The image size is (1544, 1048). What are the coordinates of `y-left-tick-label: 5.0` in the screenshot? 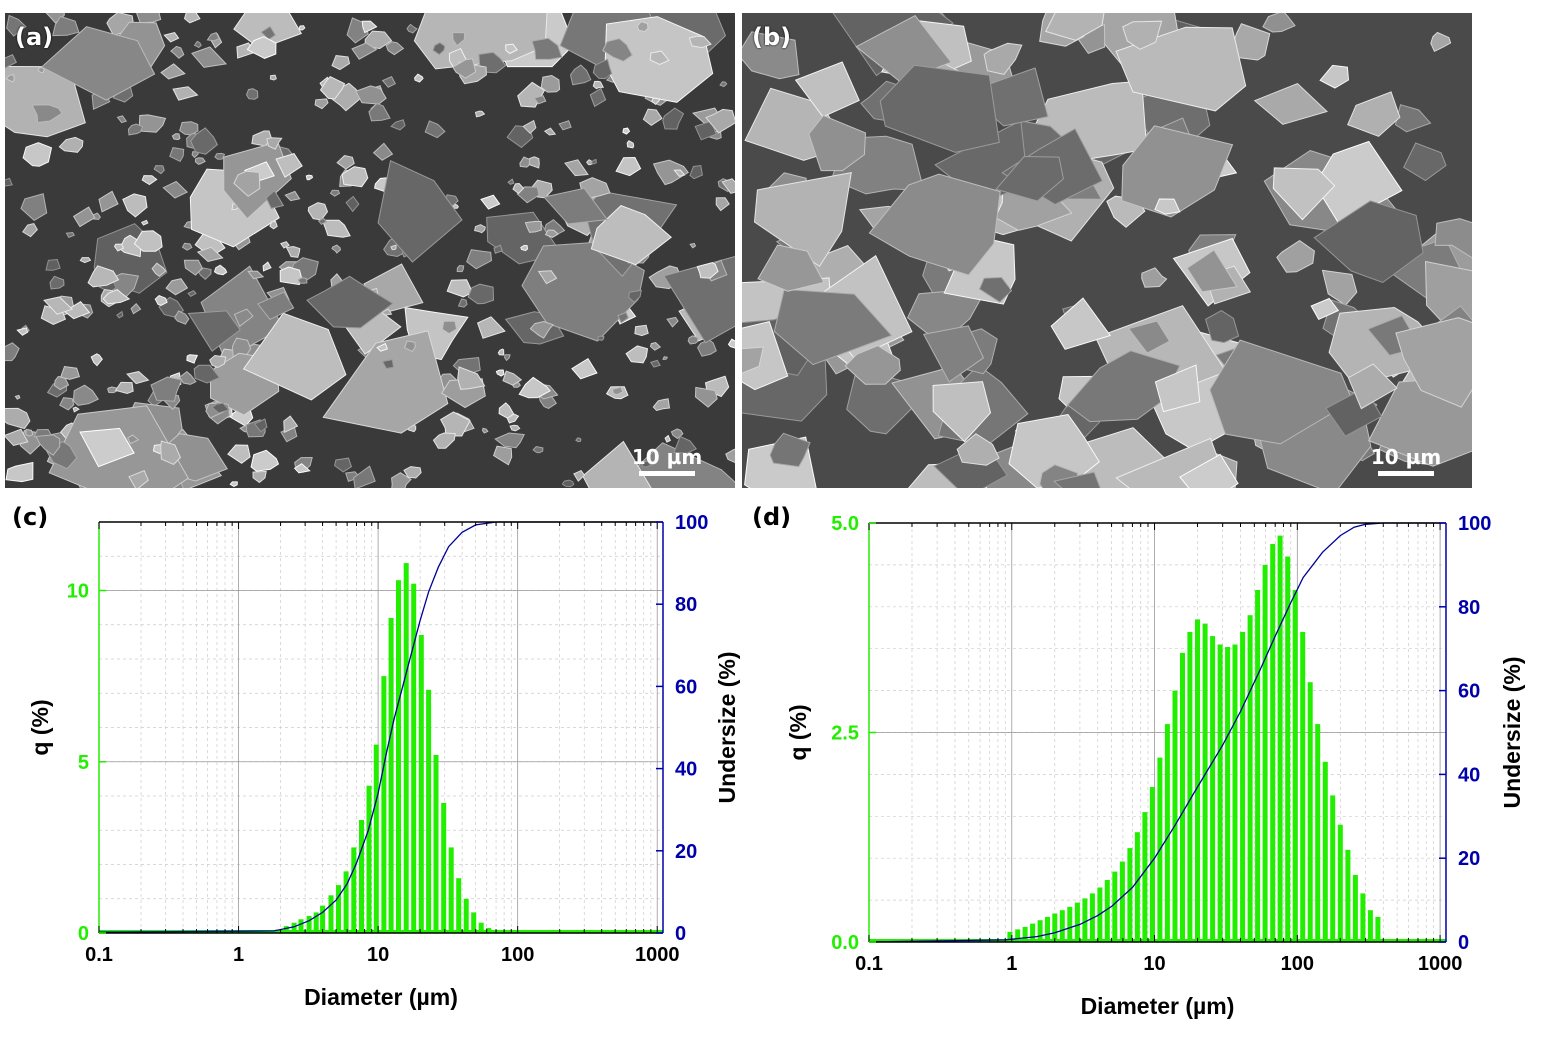 It's located at (845, 524).